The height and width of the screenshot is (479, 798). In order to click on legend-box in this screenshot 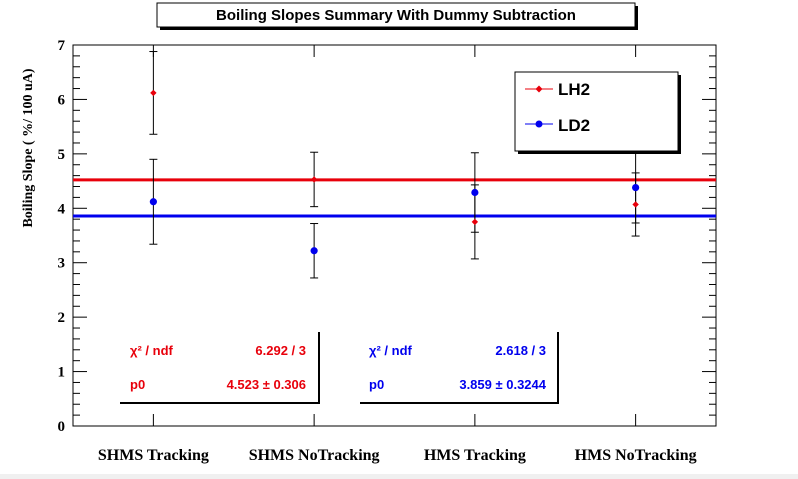, I will do `click(596, 111)`.